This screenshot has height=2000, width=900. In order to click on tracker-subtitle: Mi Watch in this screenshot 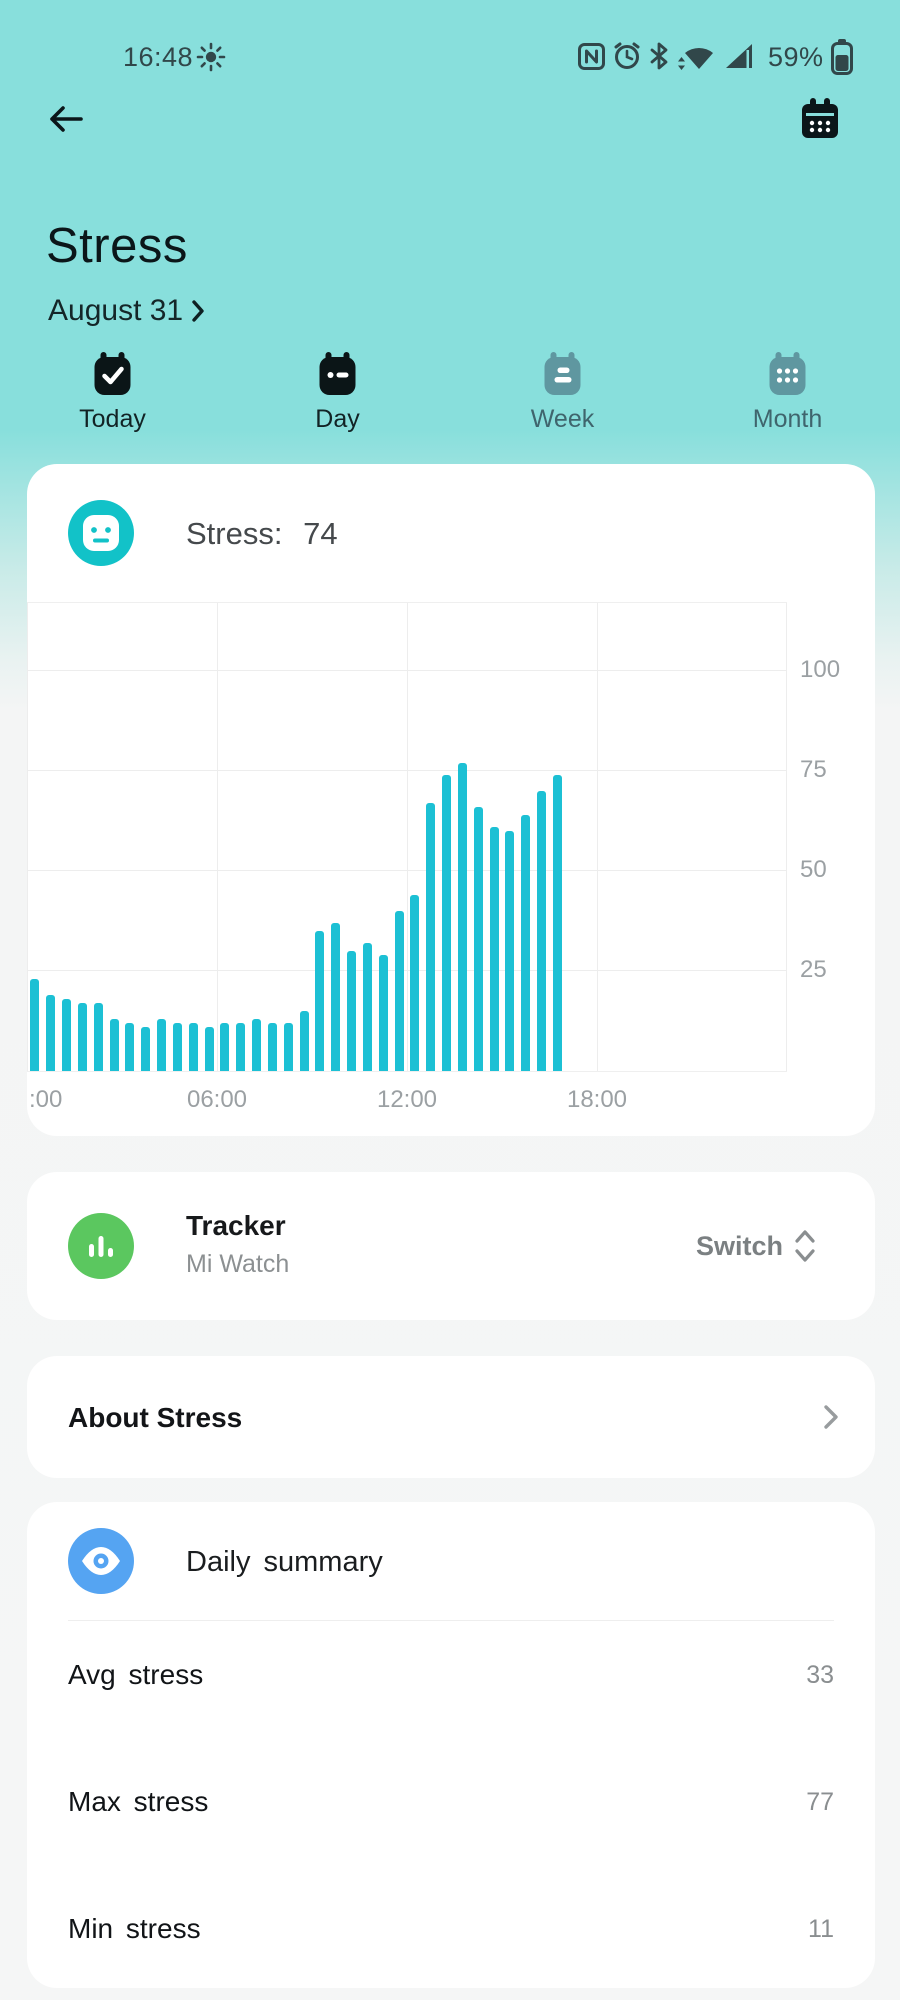, I will do `click(238, 1264)`.